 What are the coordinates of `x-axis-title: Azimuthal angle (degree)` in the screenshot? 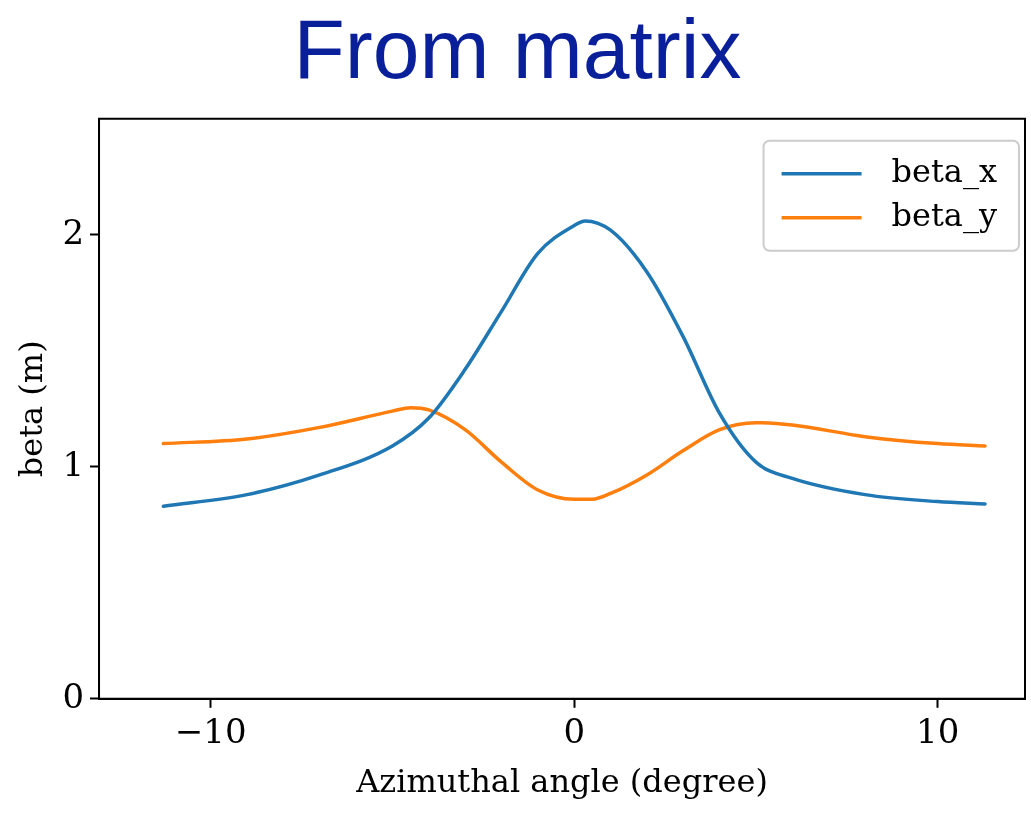 It's located at (561, 781).